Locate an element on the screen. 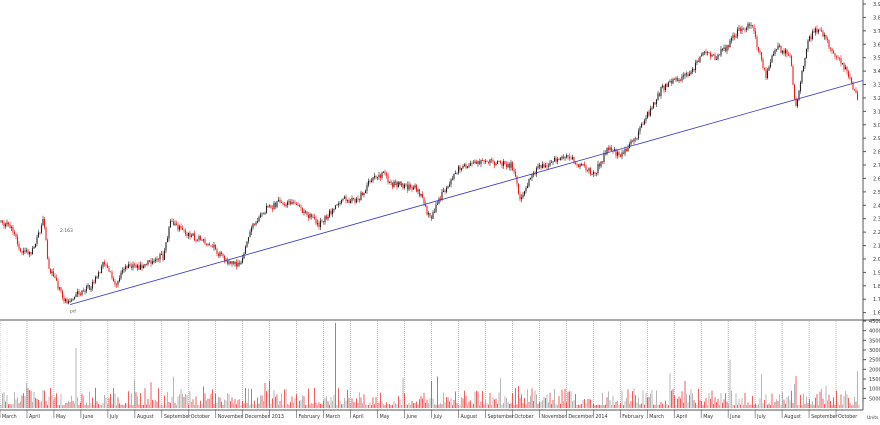 Image resolution: width=880 pixels, height=425 pixels. volume-tick-label: 25000 is located at coordinates (874, 361).